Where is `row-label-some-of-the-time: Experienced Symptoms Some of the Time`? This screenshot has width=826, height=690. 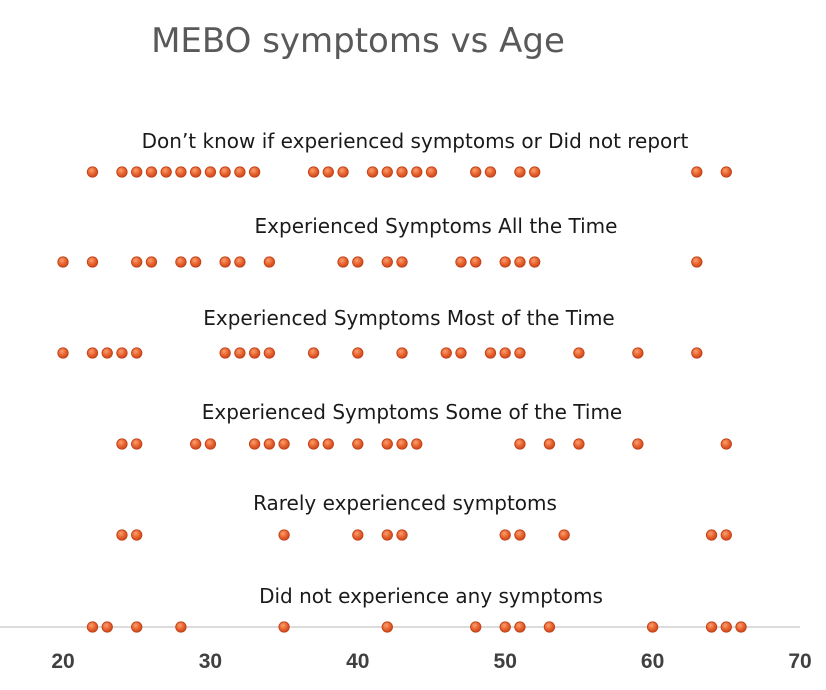 row-label-some-of-the-time: Experienced Symptoms Some of the Time is located at coordinates (412, 412).